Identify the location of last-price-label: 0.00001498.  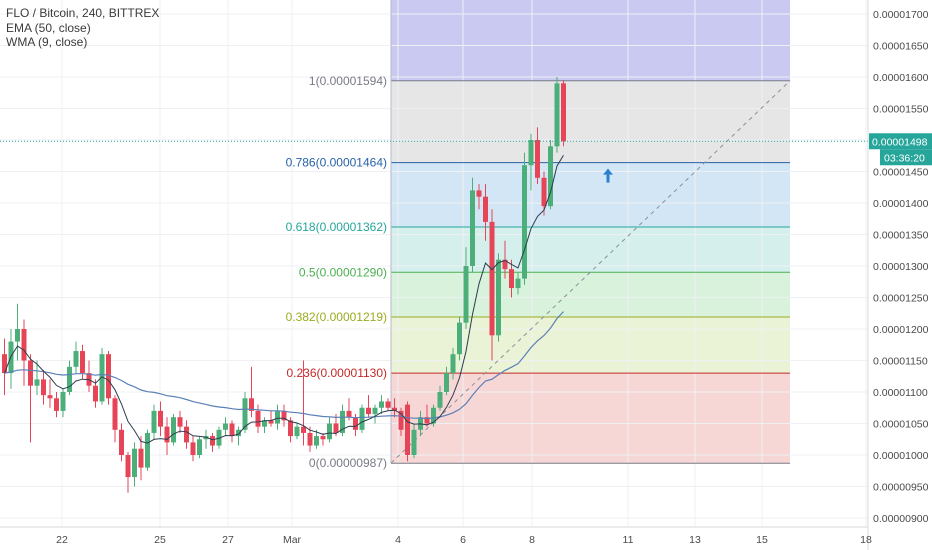
(900, 142).